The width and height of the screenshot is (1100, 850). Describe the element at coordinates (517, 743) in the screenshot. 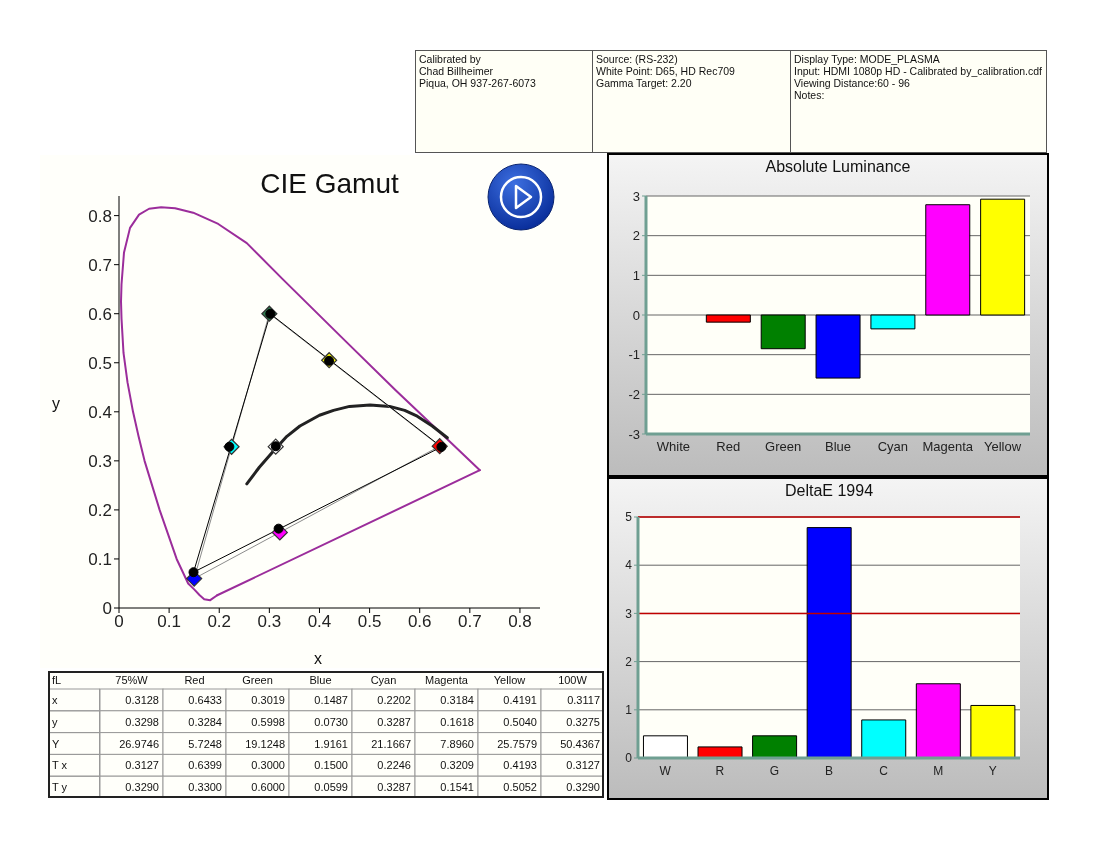

I see `data-label: 25.7579` at that location.